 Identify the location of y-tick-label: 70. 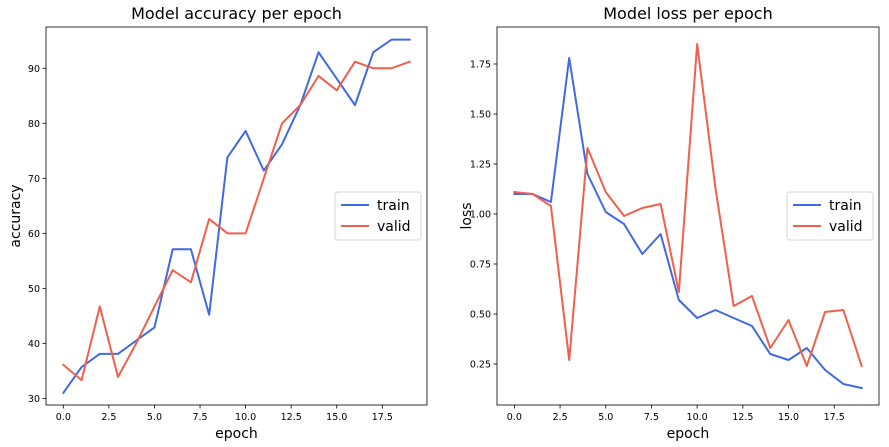
(34, 179).